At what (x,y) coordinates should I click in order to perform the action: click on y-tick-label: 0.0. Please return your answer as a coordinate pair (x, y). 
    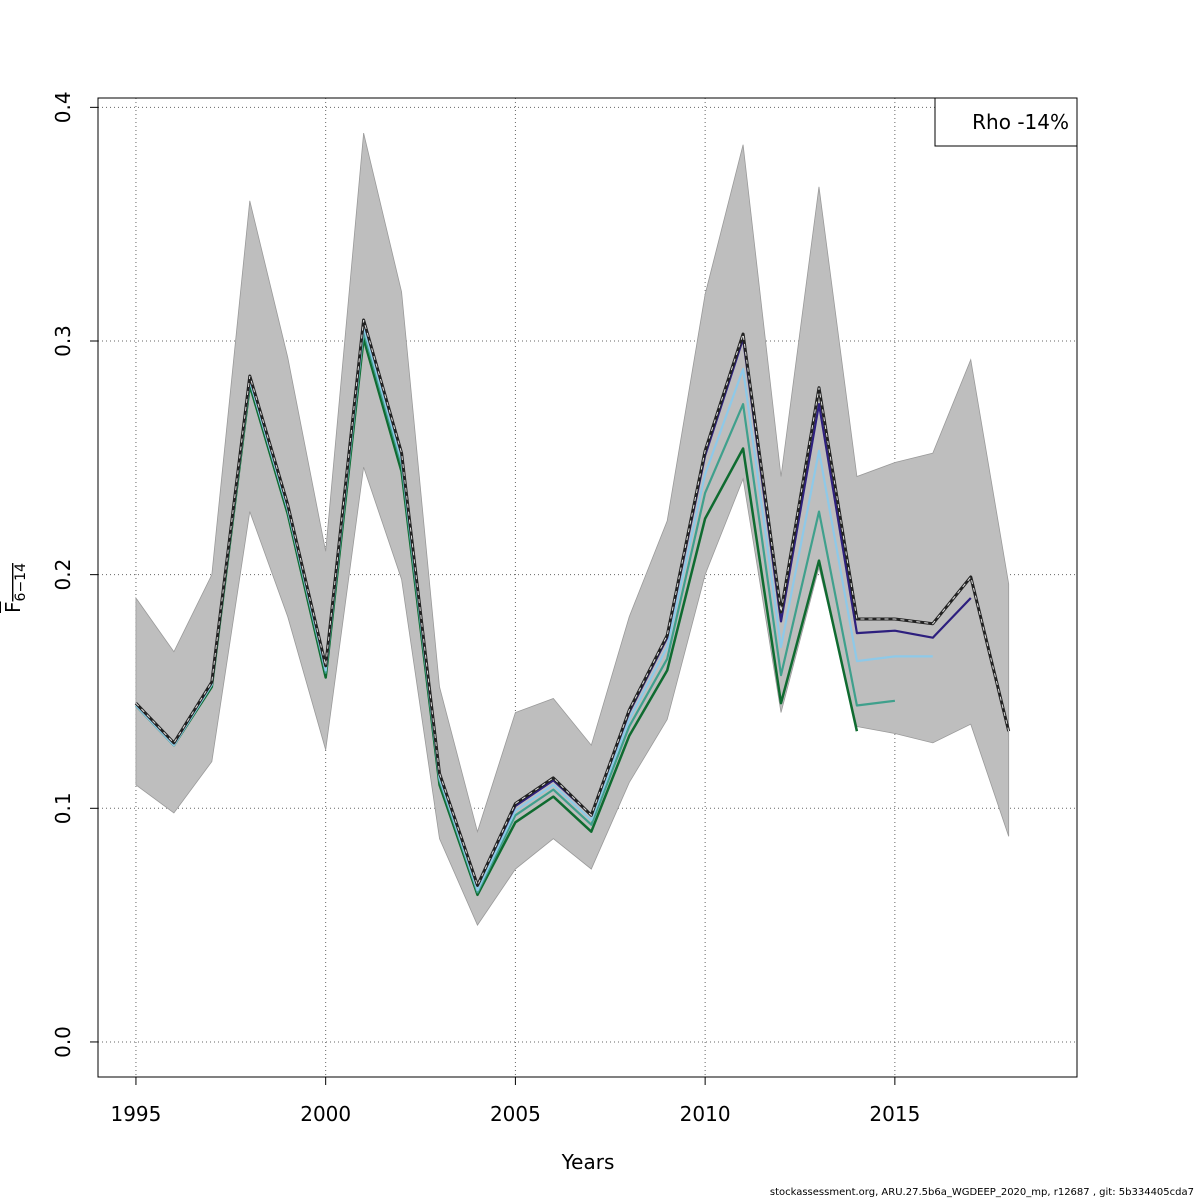
    Looking at the image, I should click on (63, 1042).